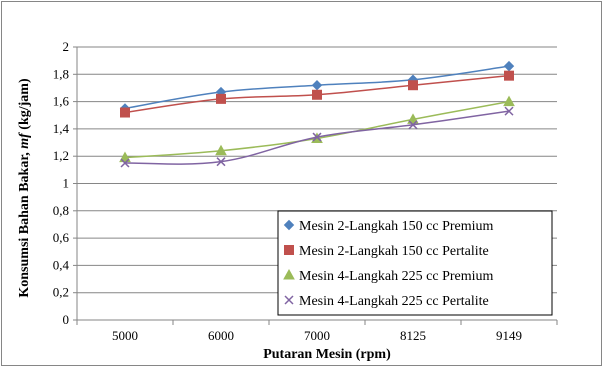  What do you see at coordinates (66, 319) in the screenshot?
I see `y-tick-label: 0` at bounding box center [66, 319].